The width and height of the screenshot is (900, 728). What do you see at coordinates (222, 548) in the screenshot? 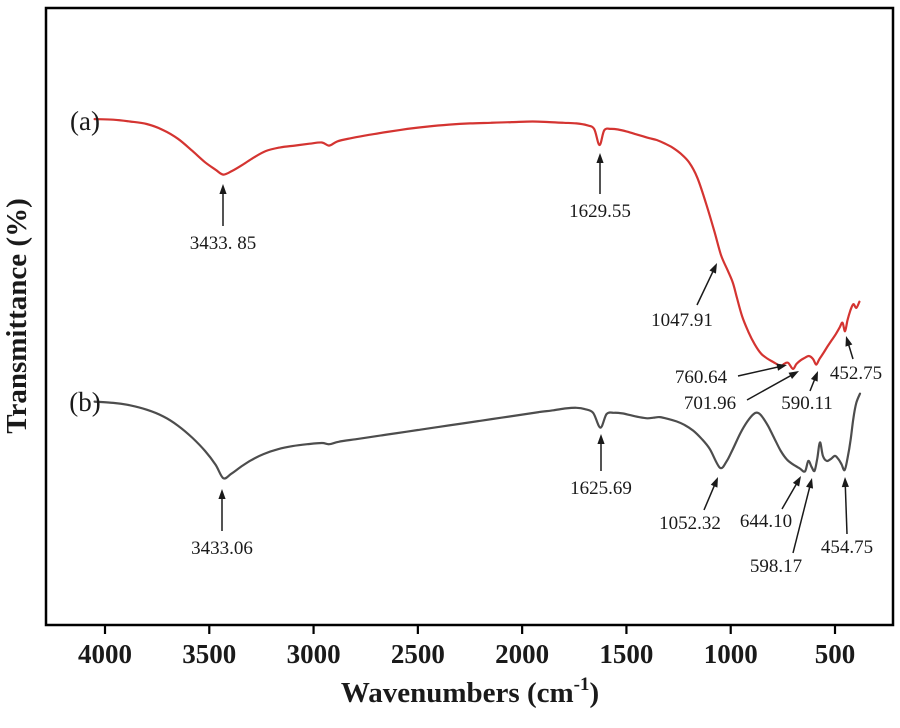
I see `peak-annotation-label: 3433.06` at bounding box center [222, 548].